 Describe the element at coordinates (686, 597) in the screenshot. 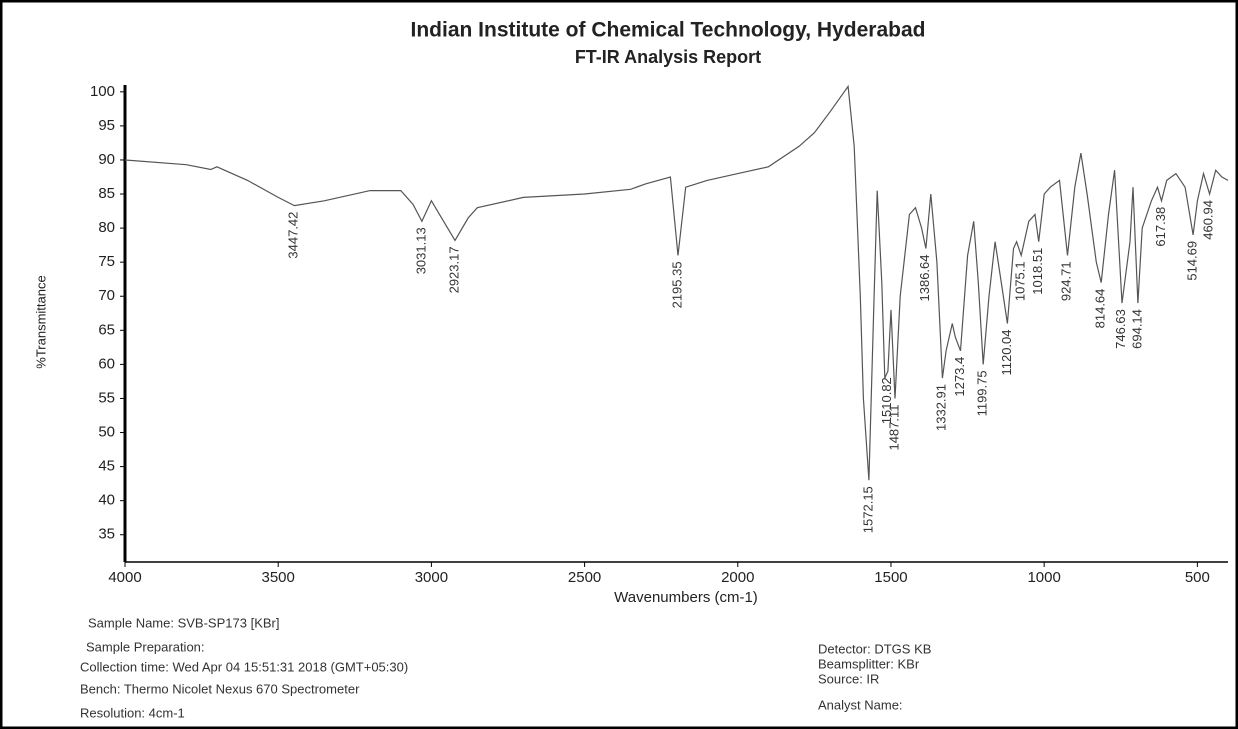

I see `x-axis-label: Wavenumbers (cm-1)` at that location.